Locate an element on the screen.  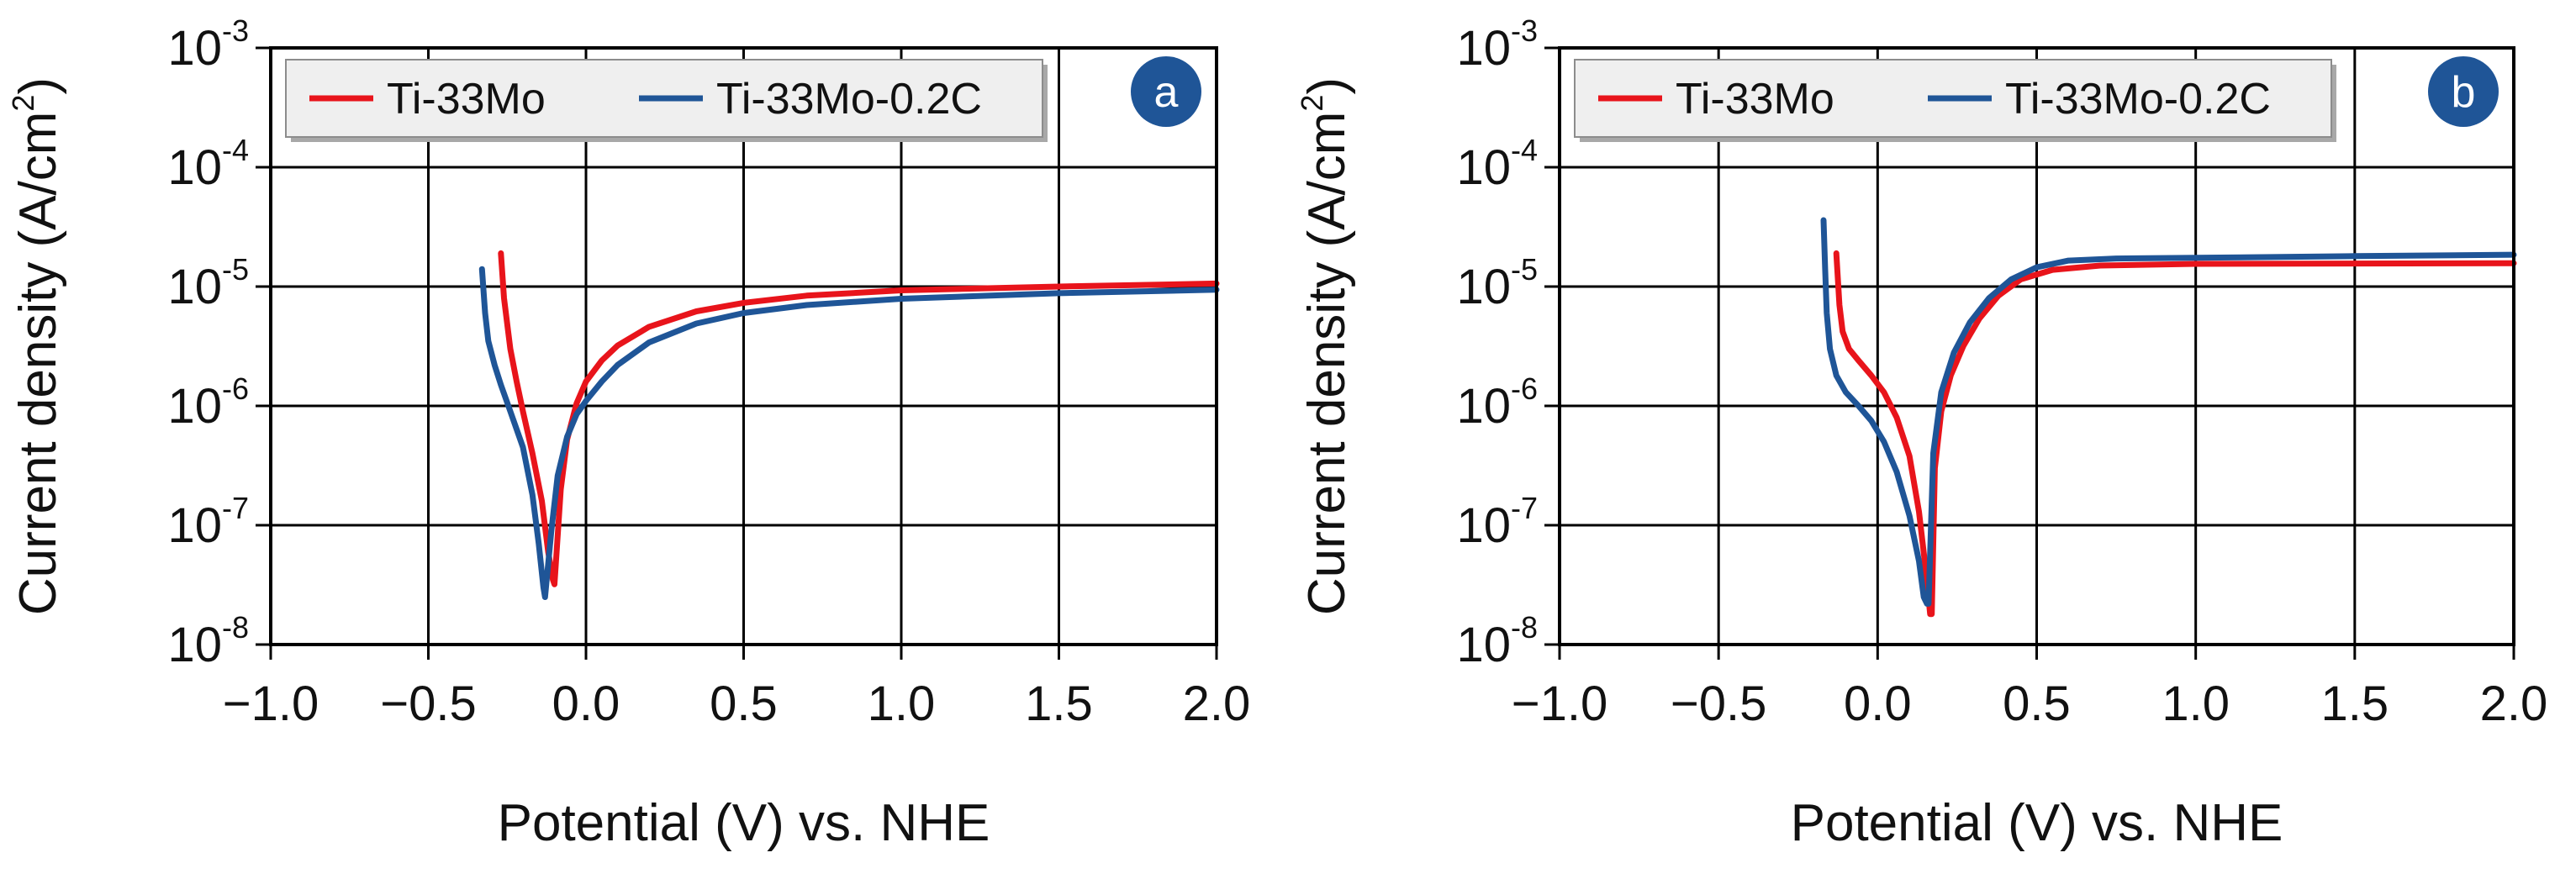
panel-badge-label: a is located at coordinates (1167, 92).